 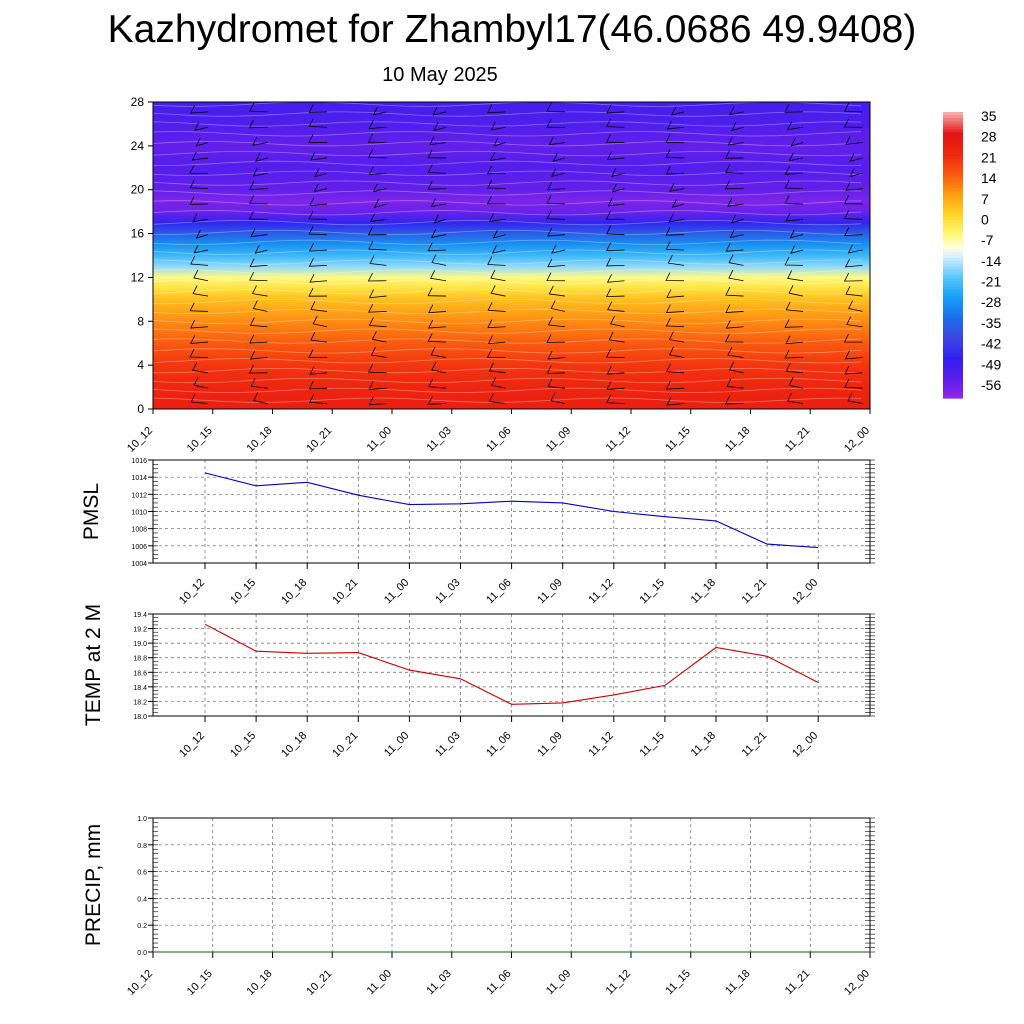 I want to click on x-tick-label: 11_00, so click(x=397, y=592).